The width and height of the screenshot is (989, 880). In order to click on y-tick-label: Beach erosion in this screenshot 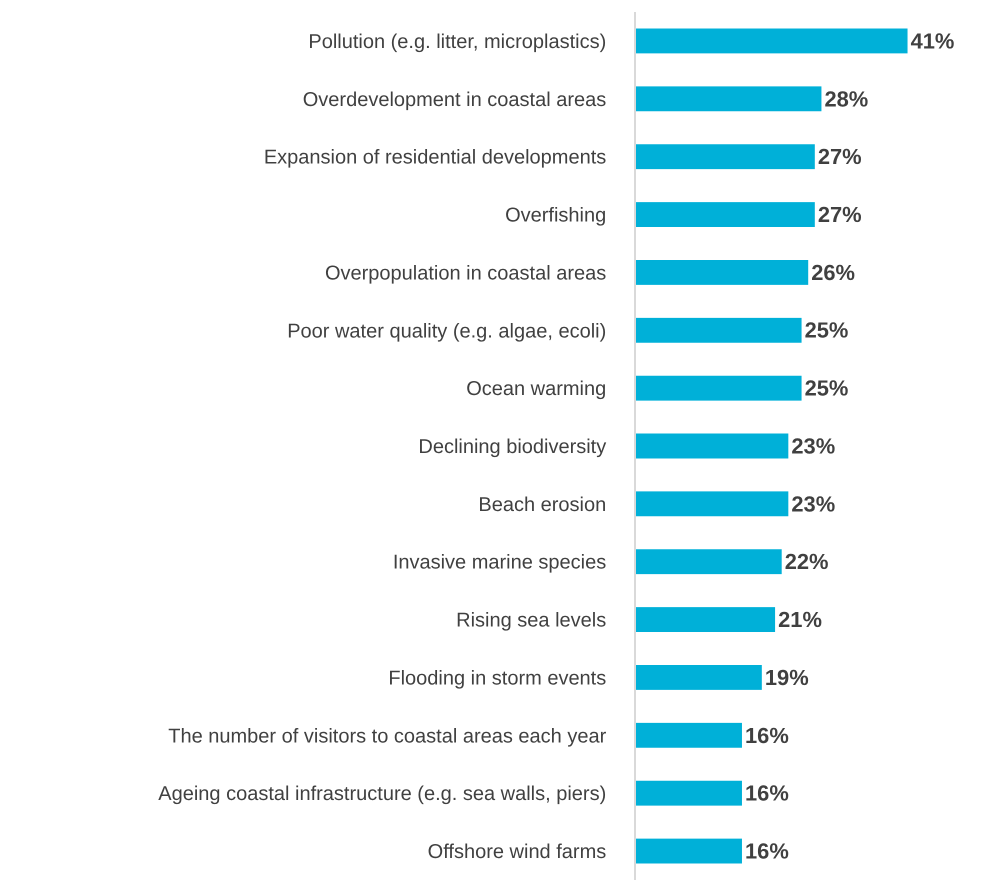, I will do `click(542, 505)`.